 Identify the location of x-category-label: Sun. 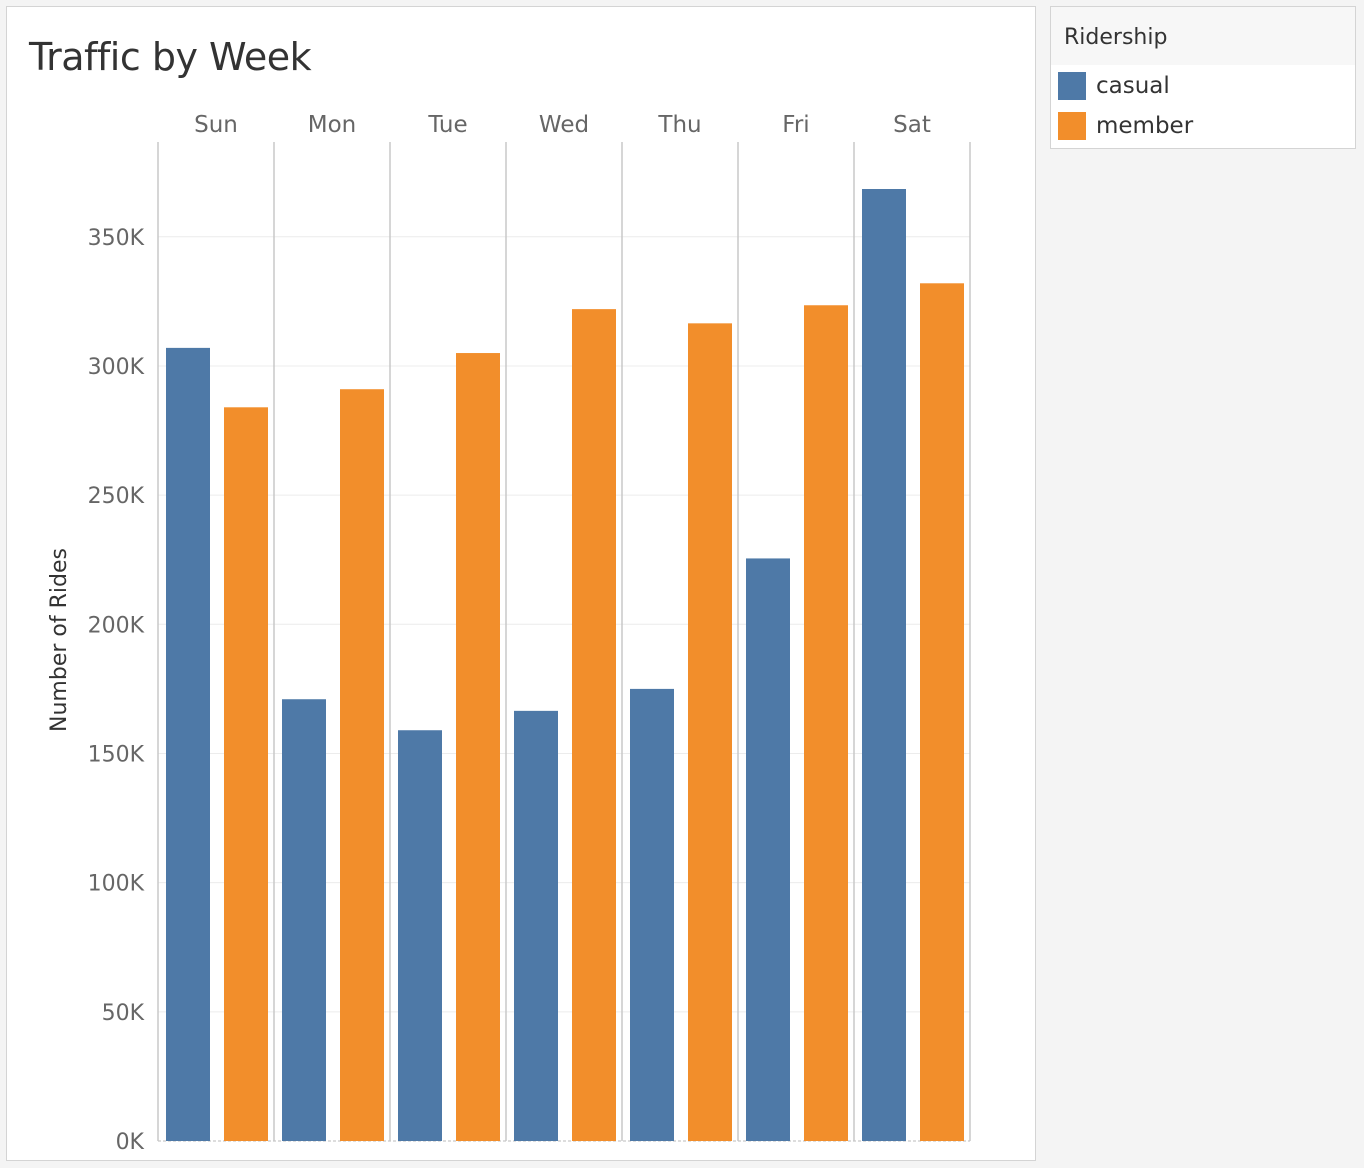
(216, 125).